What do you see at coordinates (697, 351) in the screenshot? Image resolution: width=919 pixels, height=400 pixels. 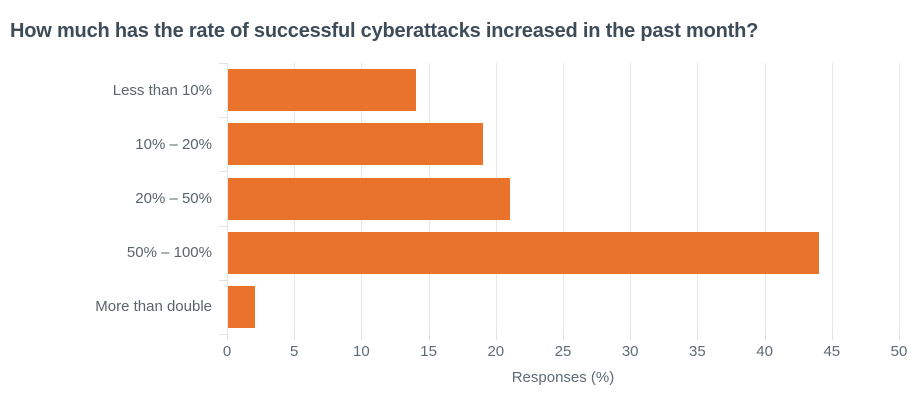 I see `x-tick-label-35: 35` at bounding box center [697, 351].